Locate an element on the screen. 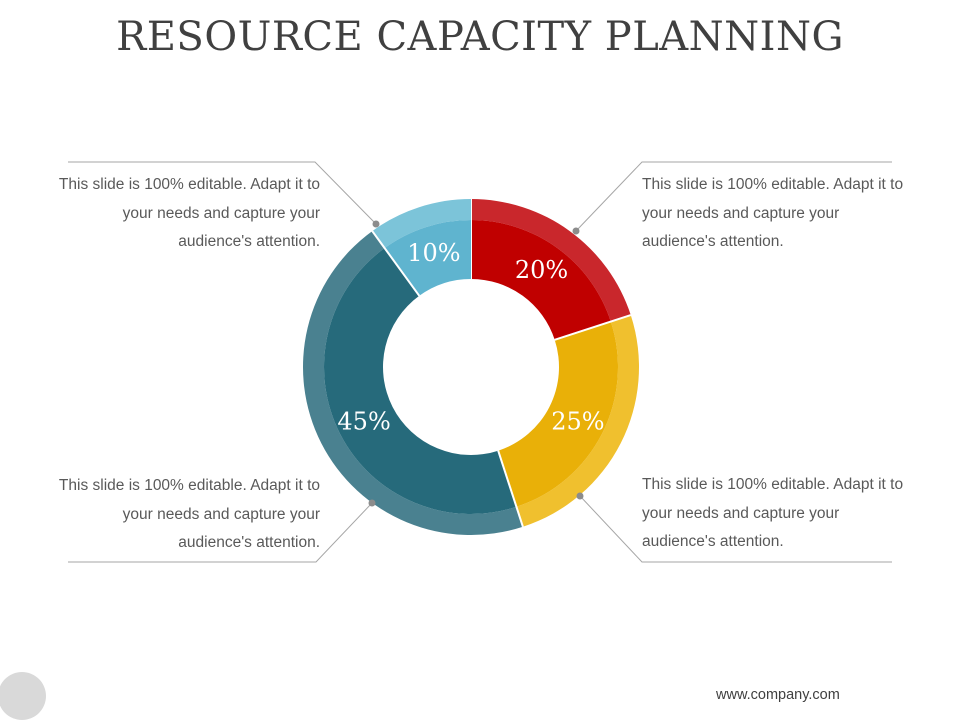 This screenshot has height=720, width=960. connector-line-top-right is located at coordinates (733, 196).